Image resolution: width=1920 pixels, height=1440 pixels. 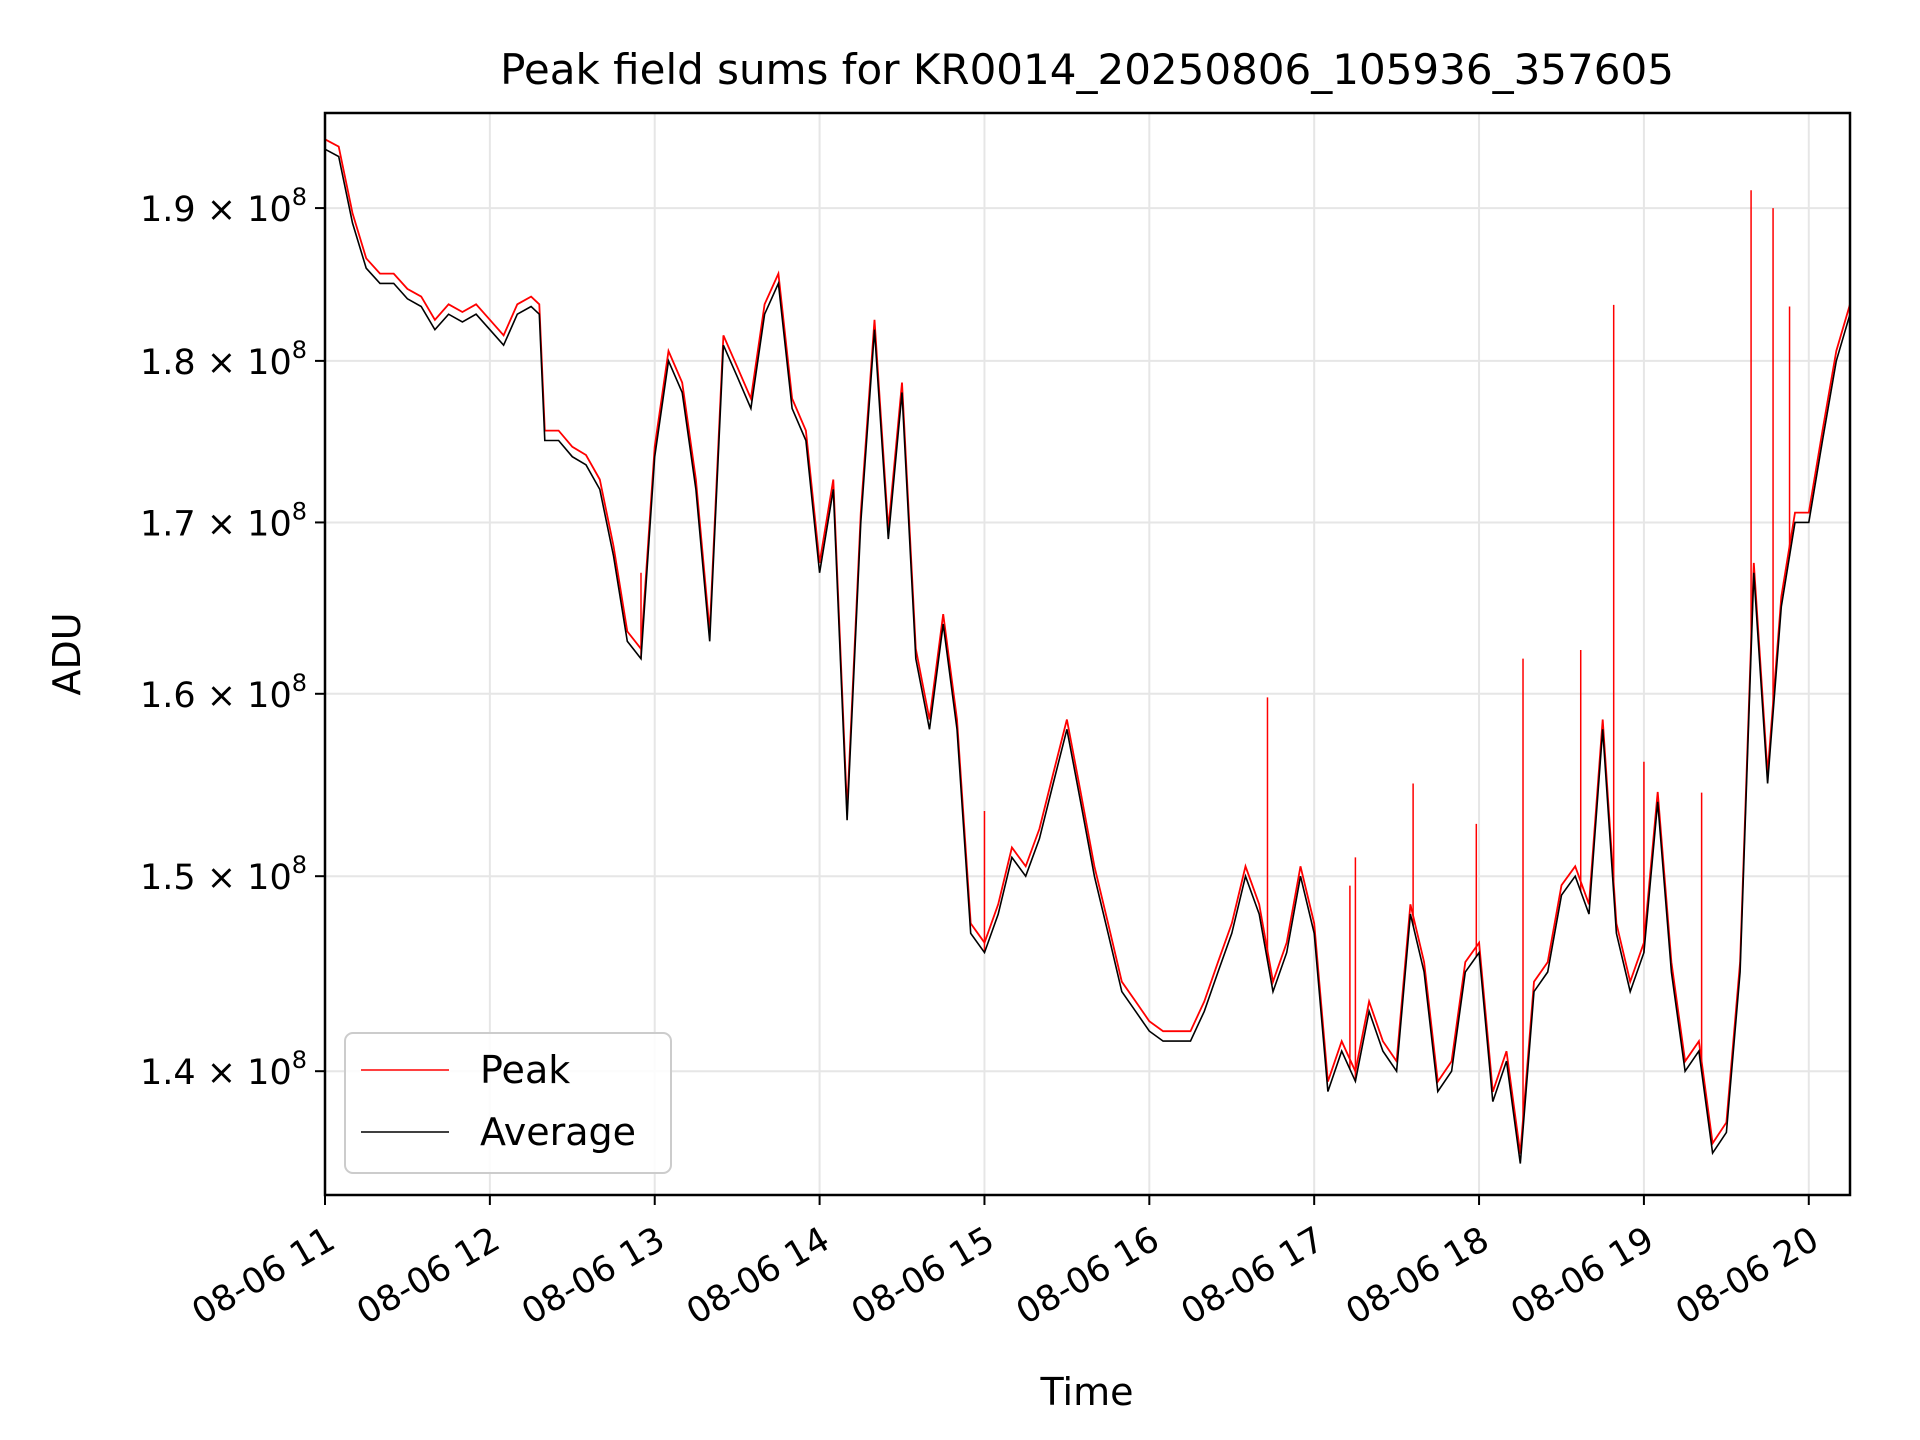 I want to click on y-tick-label: 1.8 × 108, so click(x=223, y=359).